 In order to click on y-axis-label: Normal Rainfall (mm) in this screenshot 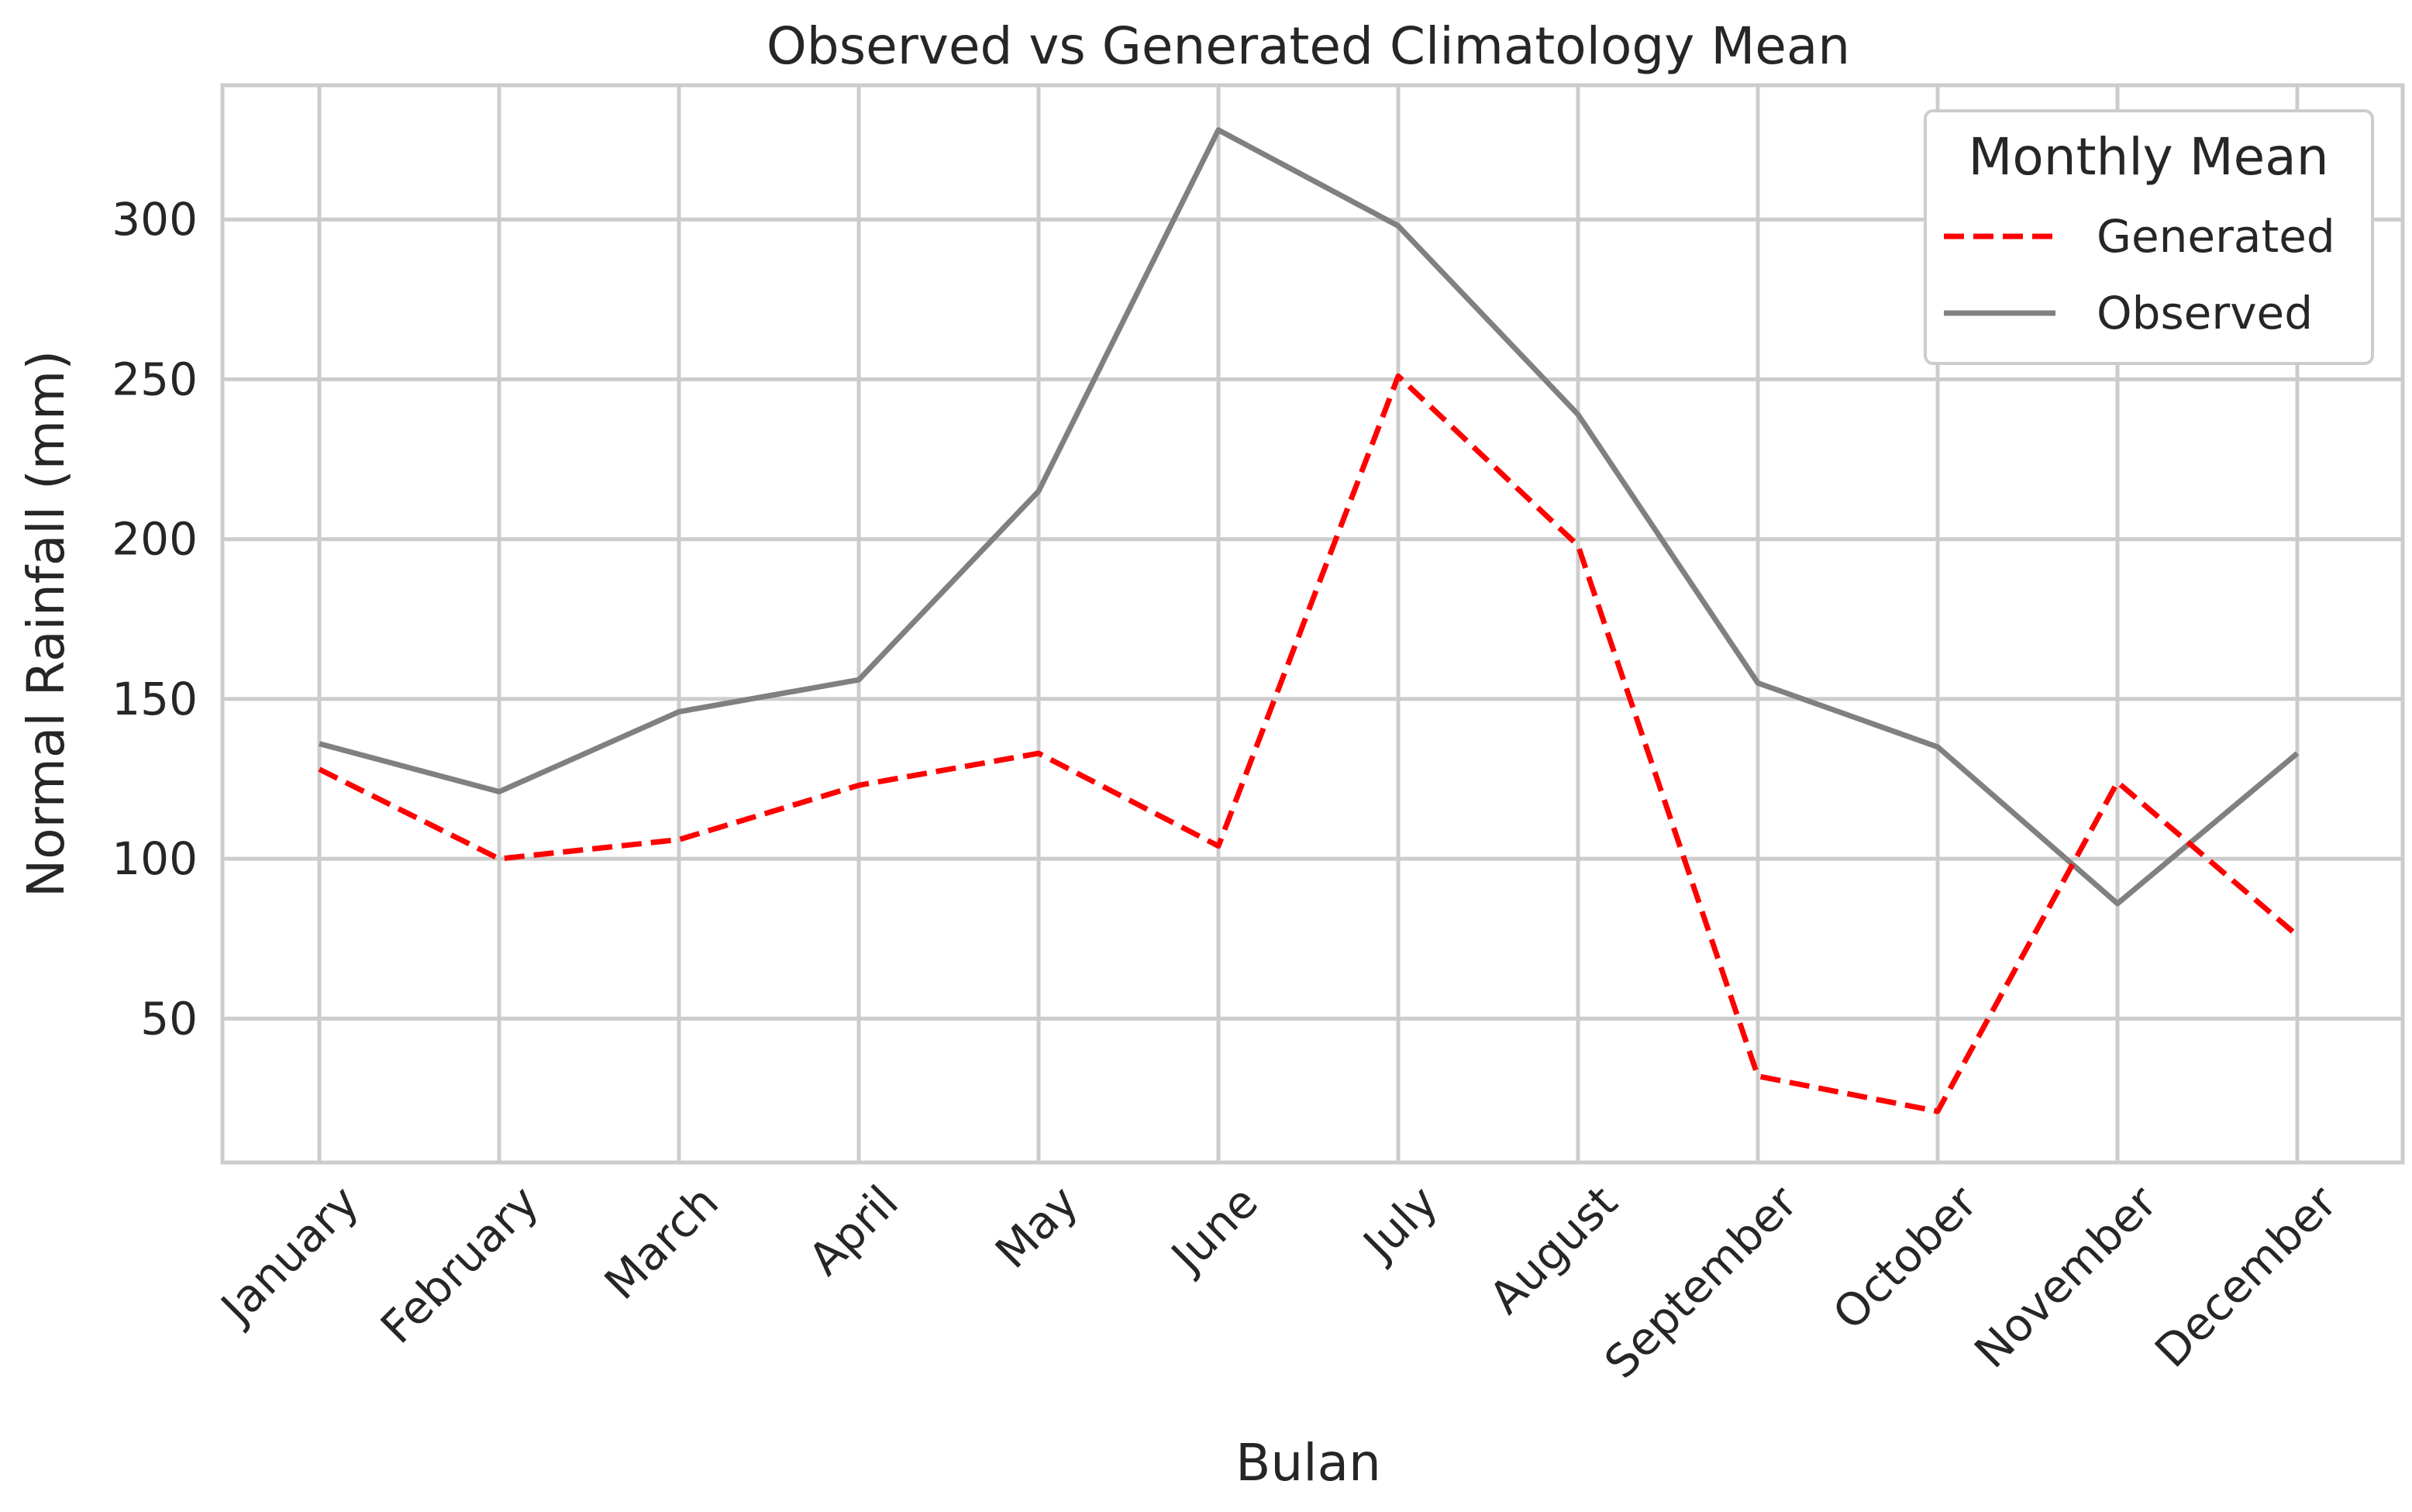, I will do `click(46, 623)`.